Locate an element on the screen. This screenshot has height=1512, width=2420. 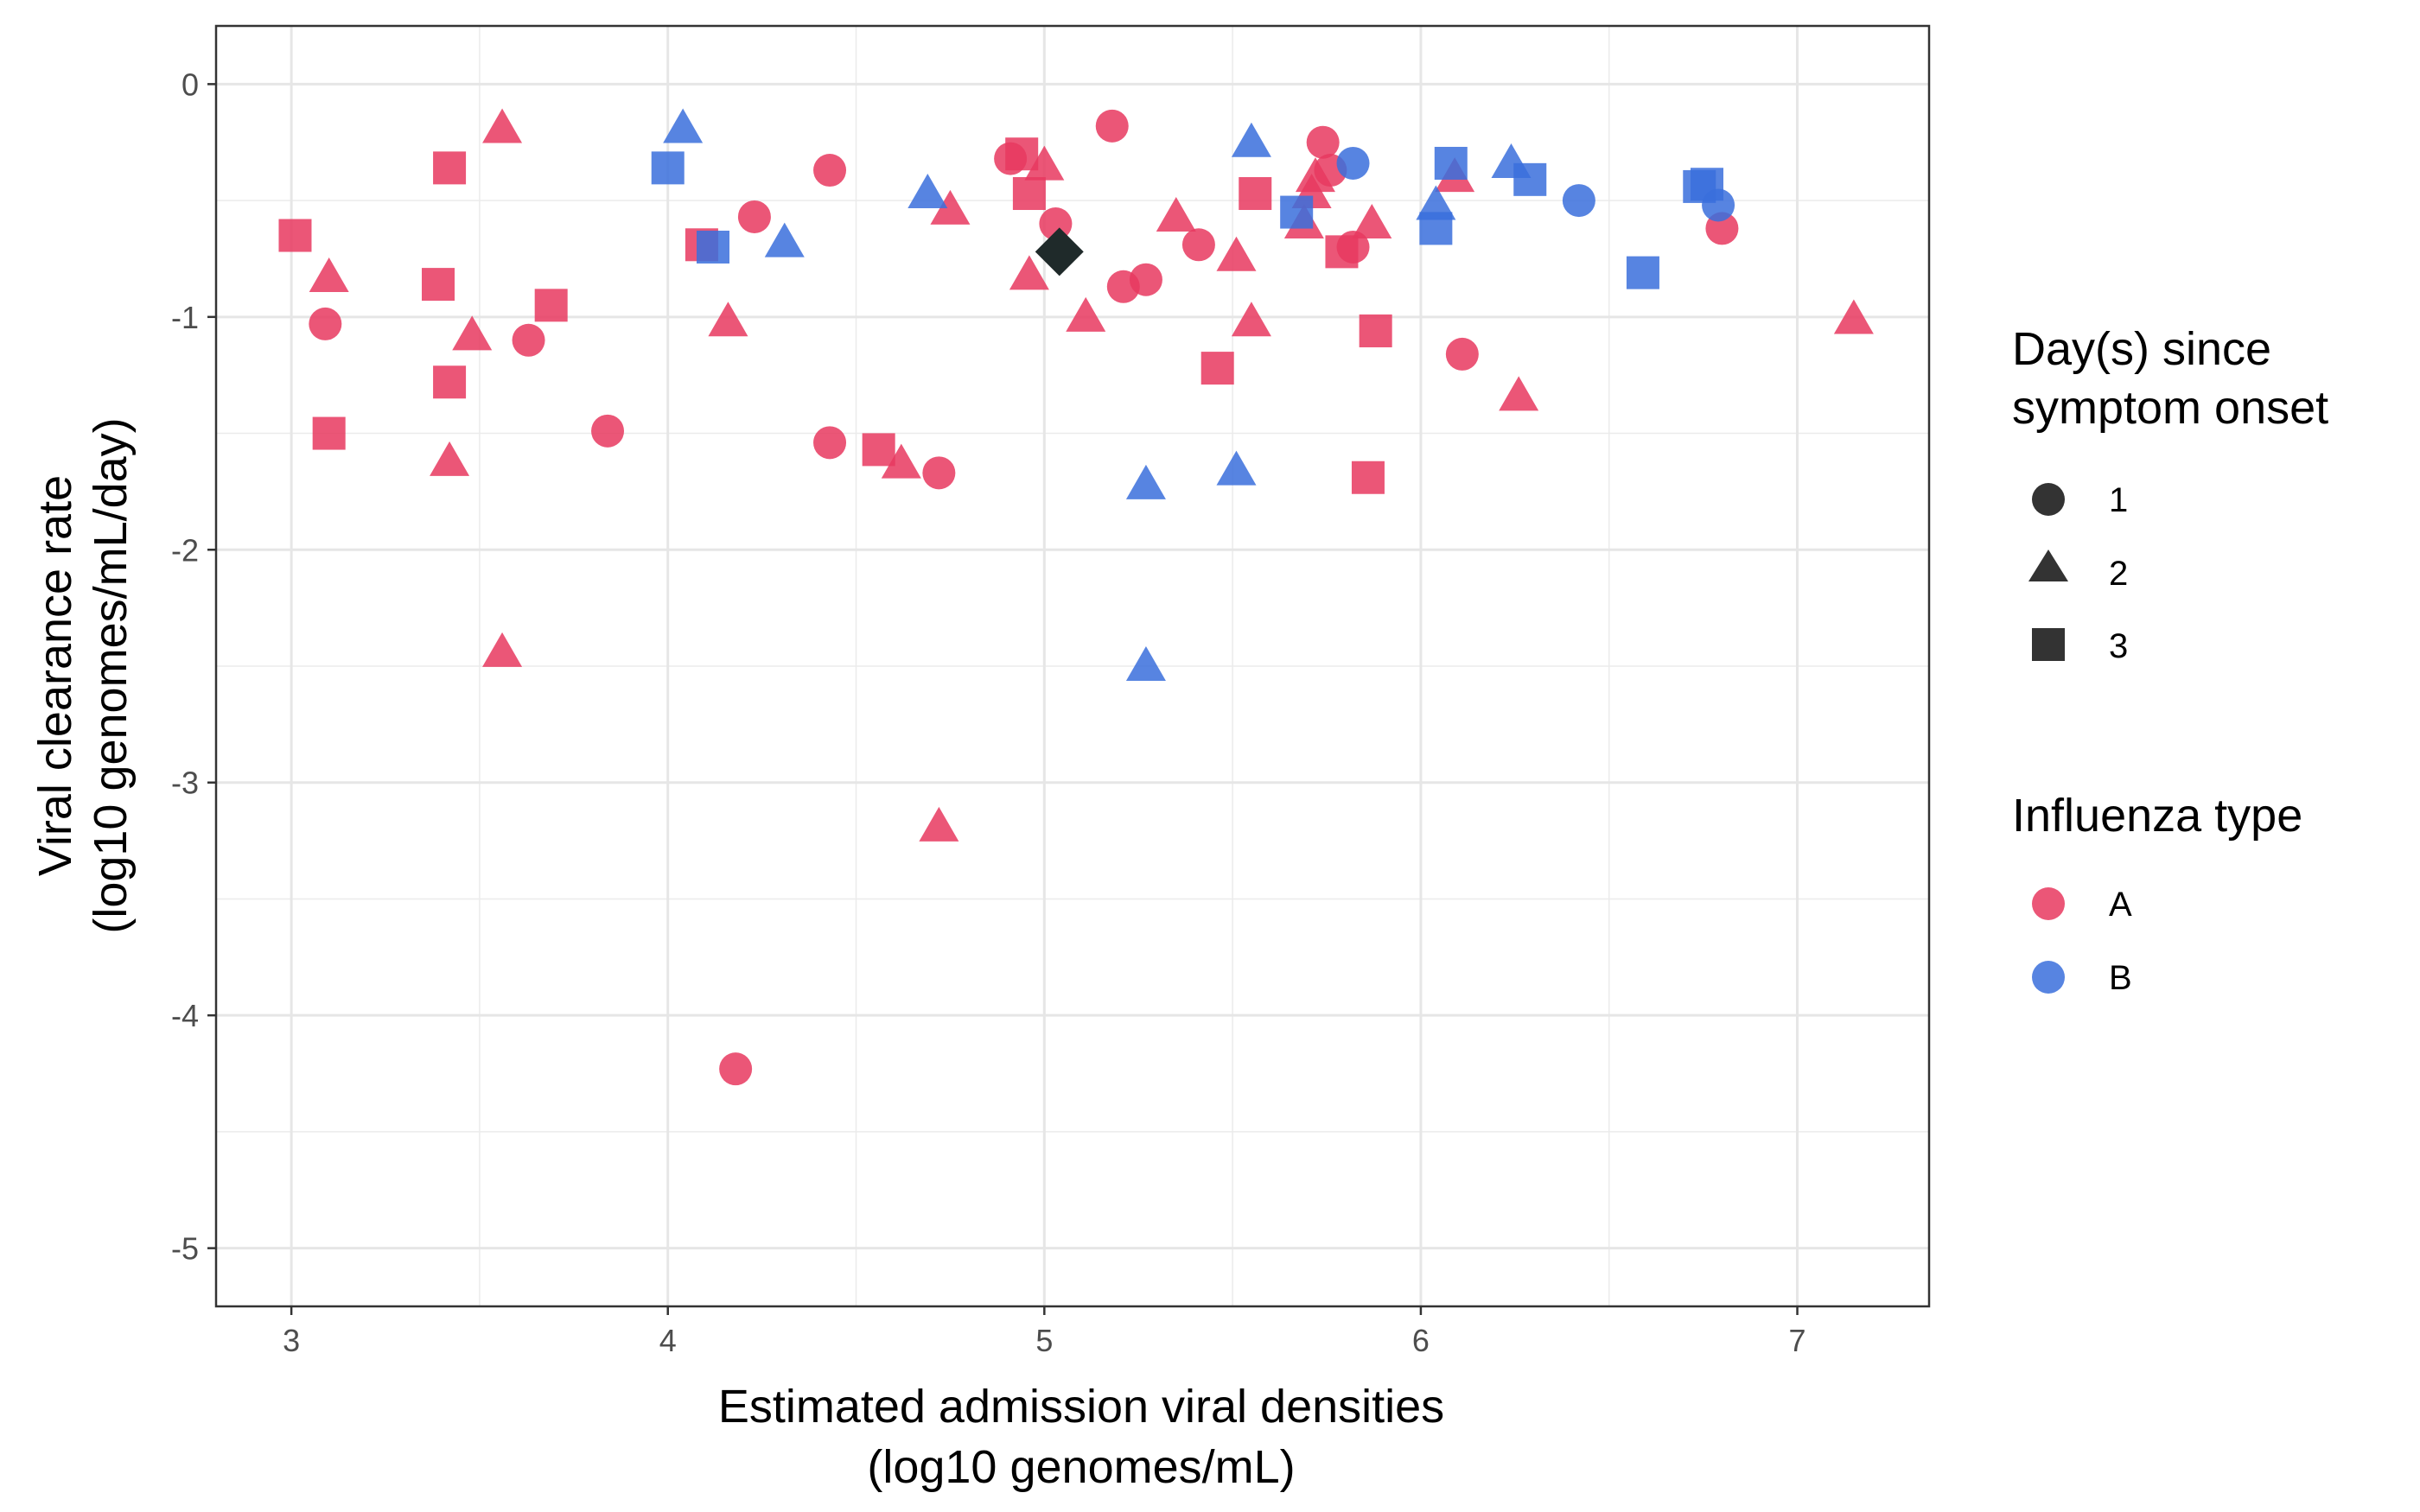
shape-legend-label-2: 2 is located at coordinates (2118, 574).